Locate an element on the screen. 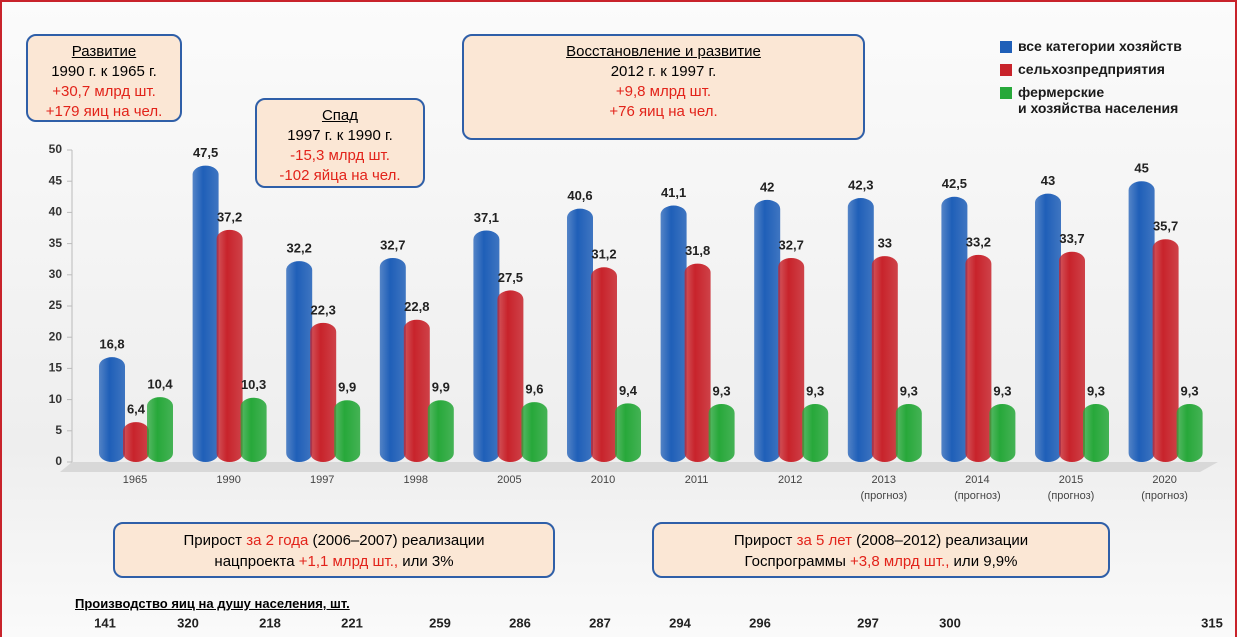 This screenshot has height=639, width=1237. annotation-title: Развитие is located at coordinates (104, 51).